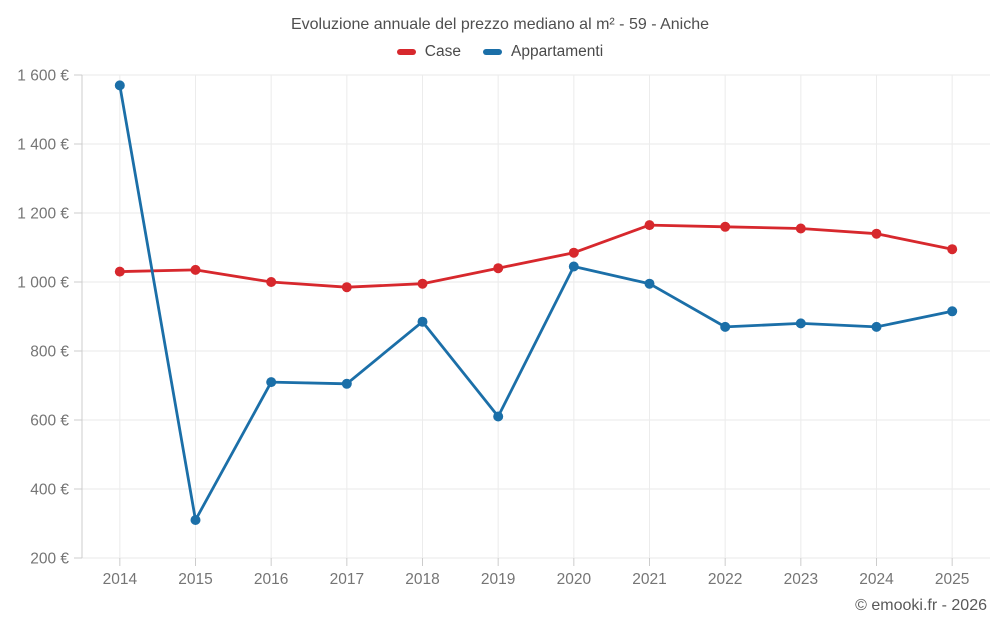 This screenshot has width=1000, height=625. I want to click on data-point-case-2014, so click(119, 271).